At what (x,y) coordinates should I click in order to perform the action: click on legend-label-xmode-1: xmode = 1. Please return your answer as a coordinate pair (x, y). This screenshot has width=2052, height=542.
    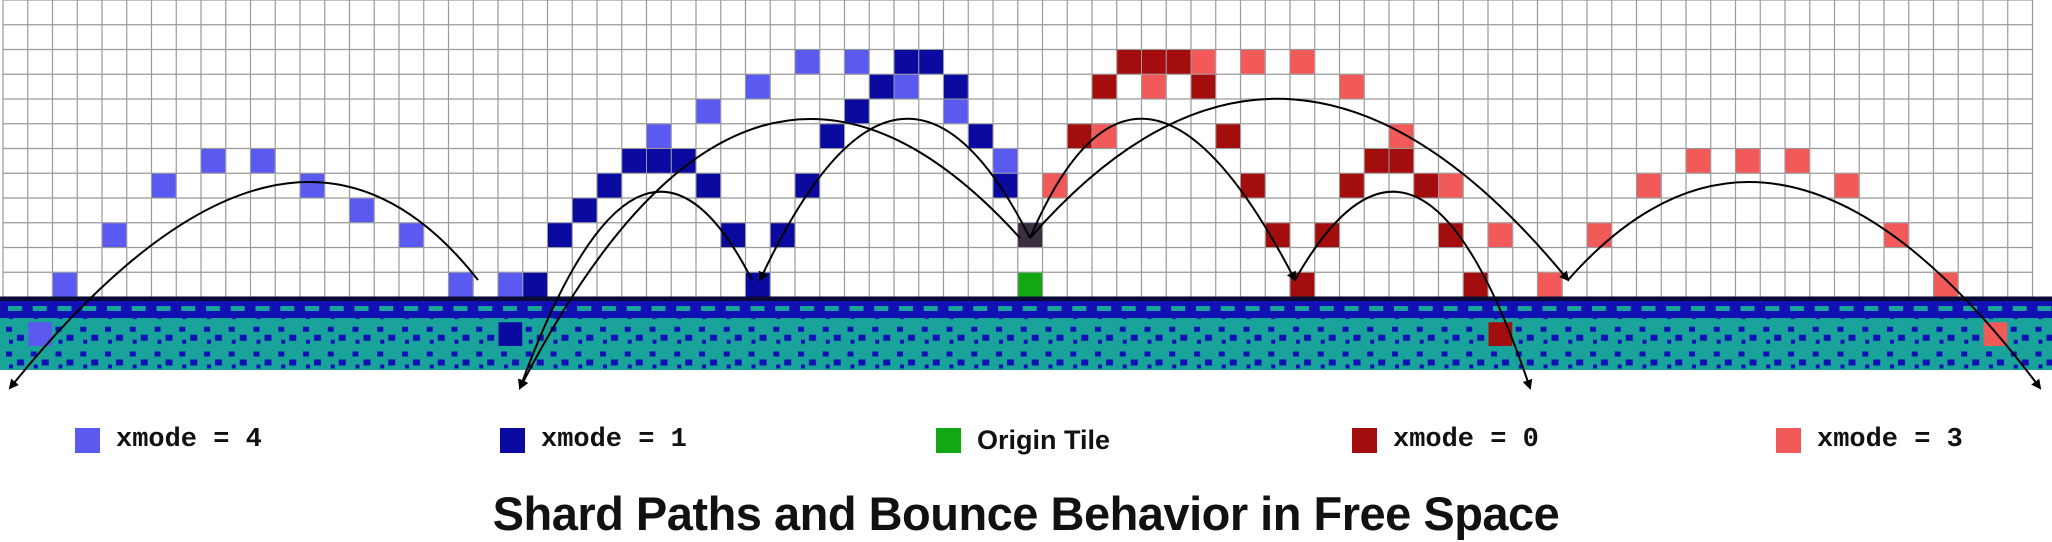
    Looking at the image, I should click on (614, 440).